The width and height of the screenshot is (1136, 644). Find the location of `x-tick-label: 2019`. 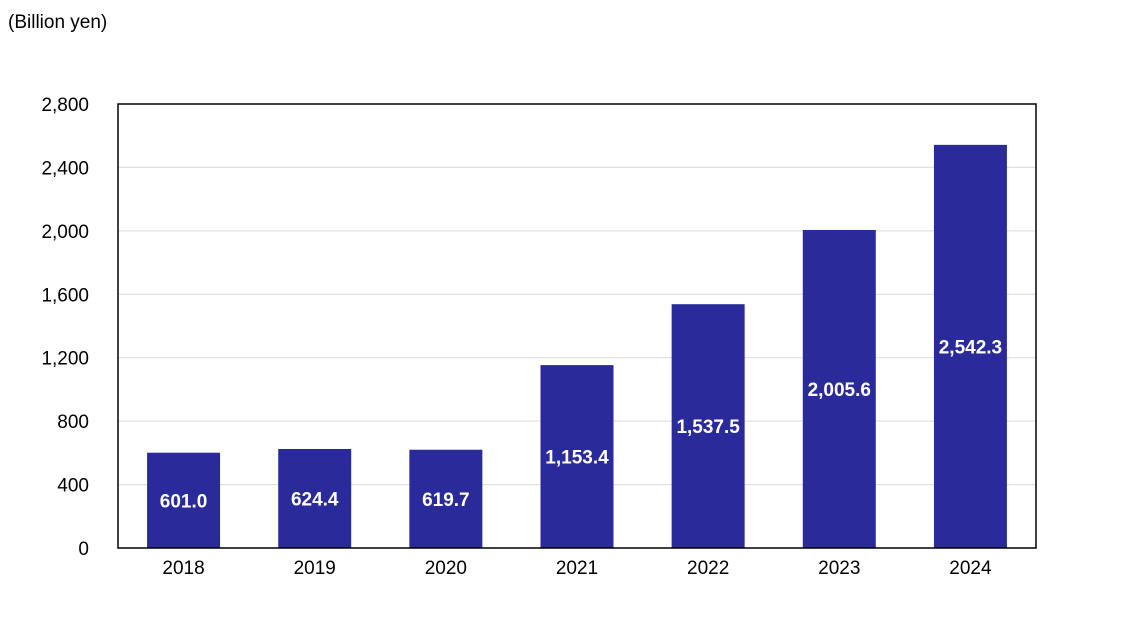

x-tick-label: 2019 is located at coordinates (315, 568).